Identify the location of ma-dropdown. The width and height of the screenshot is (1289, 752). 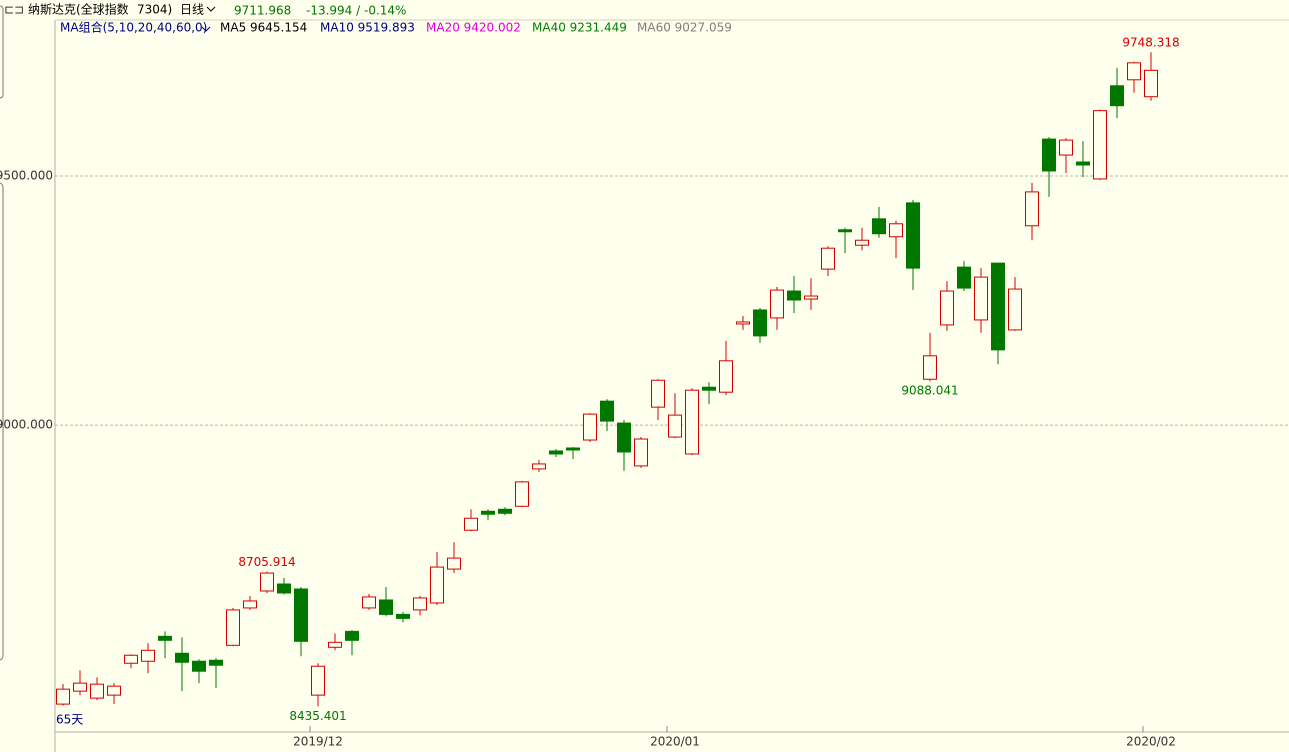
(206, 29).